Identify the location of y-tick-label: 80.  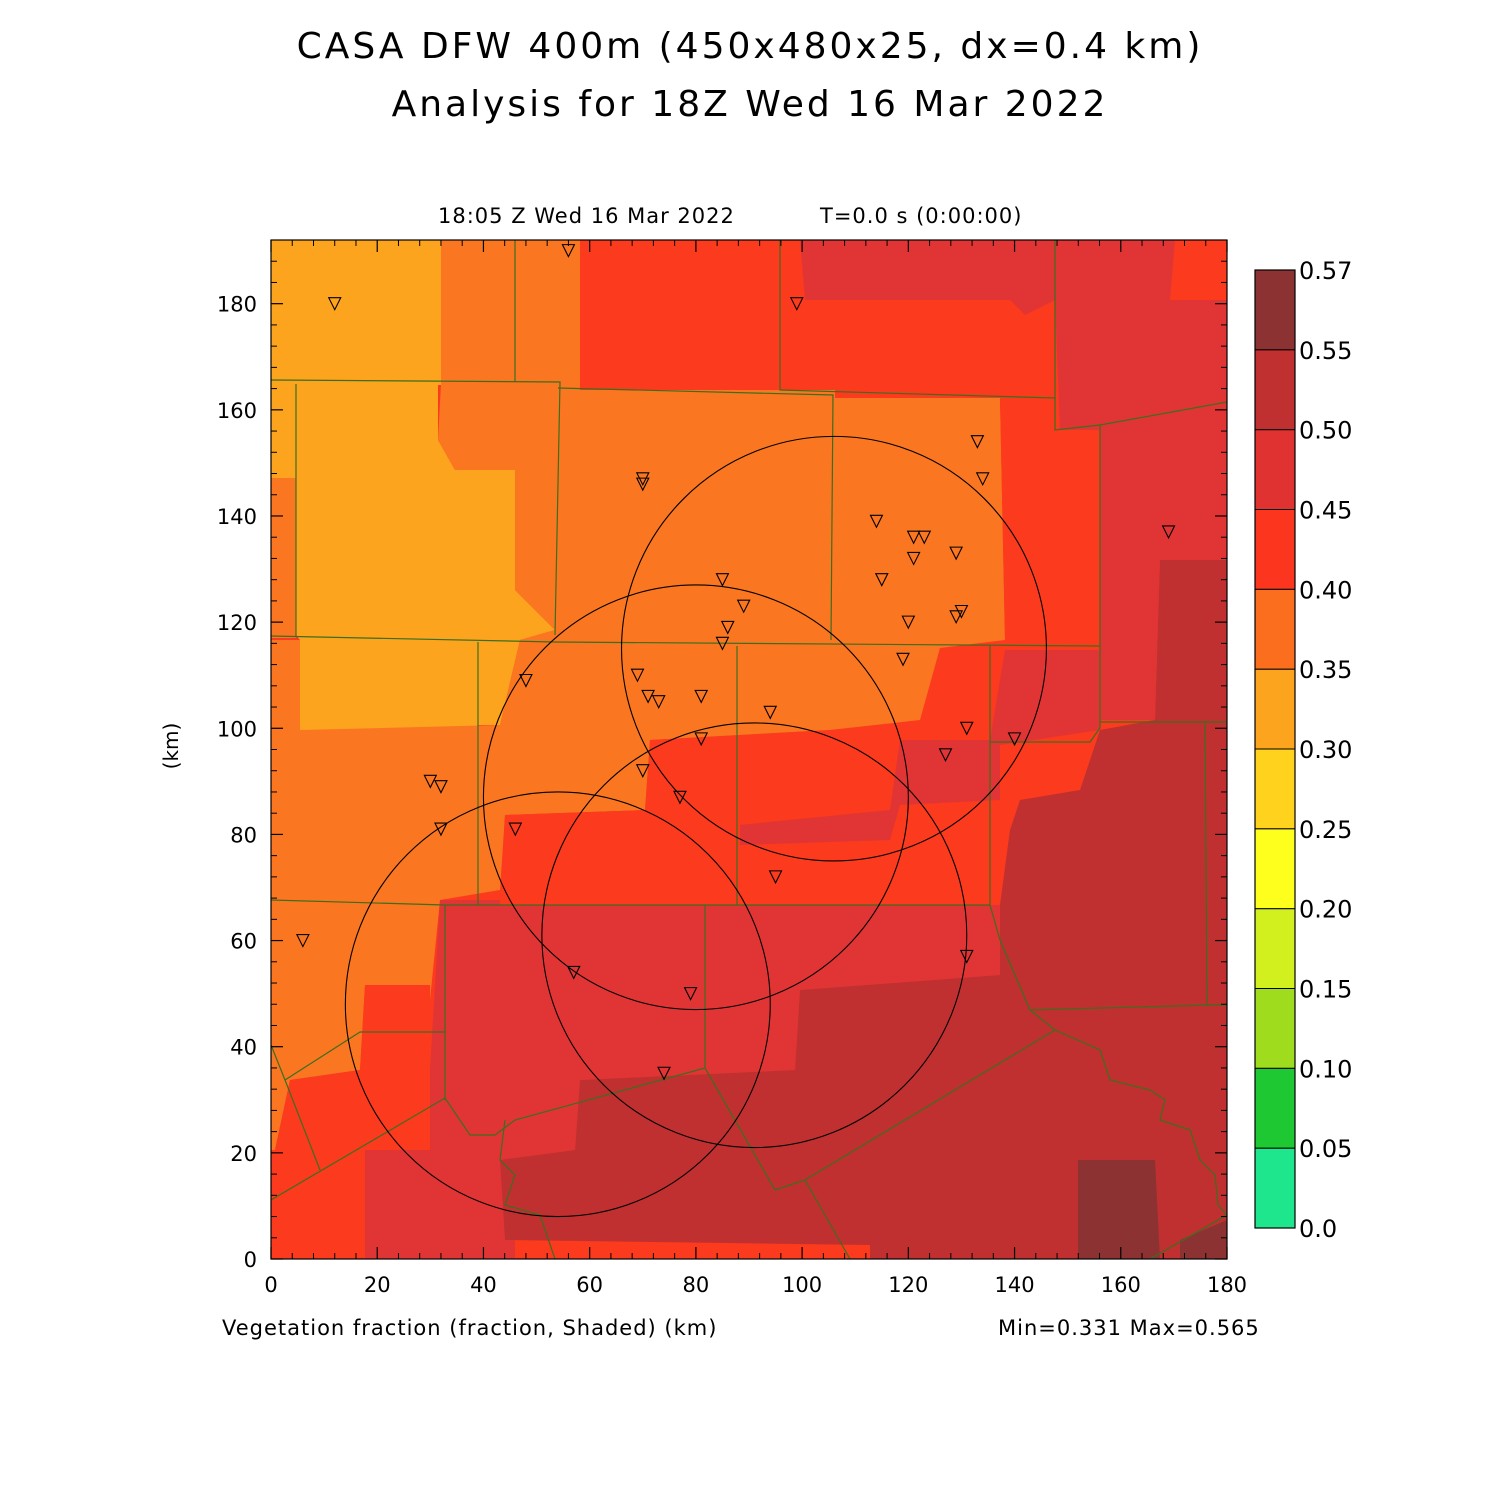
(243, 835).